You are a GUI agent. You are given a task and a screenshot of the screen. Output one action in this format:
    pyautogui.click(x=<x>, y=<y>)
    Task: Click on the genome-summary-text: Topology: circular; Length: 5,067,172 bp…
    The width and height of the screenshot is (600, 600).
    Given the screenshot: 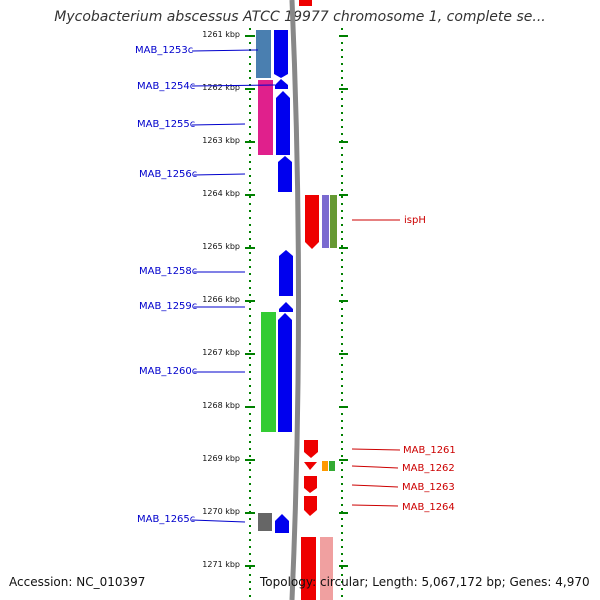 What is the action you would take?
    pyautogui.click(x=425, y=582)
    